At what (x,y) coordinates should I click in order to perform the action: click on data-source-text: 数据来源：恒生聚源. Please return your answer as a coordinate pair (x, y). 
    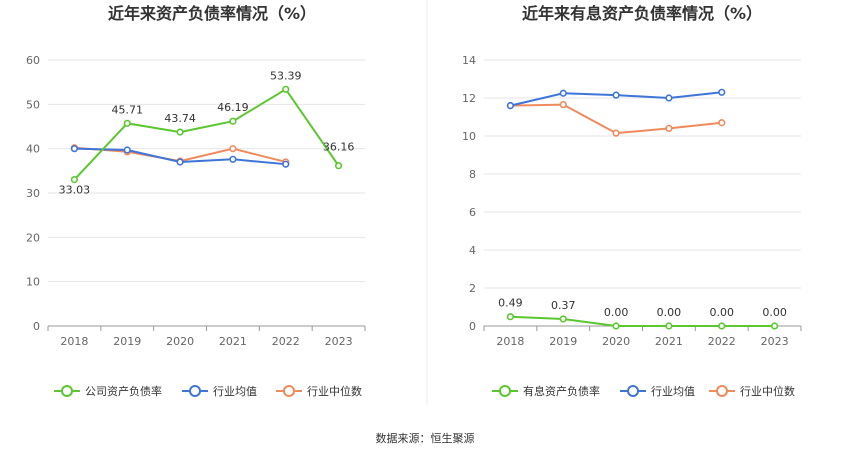
    Looking at the image, I should click on (425, 438).